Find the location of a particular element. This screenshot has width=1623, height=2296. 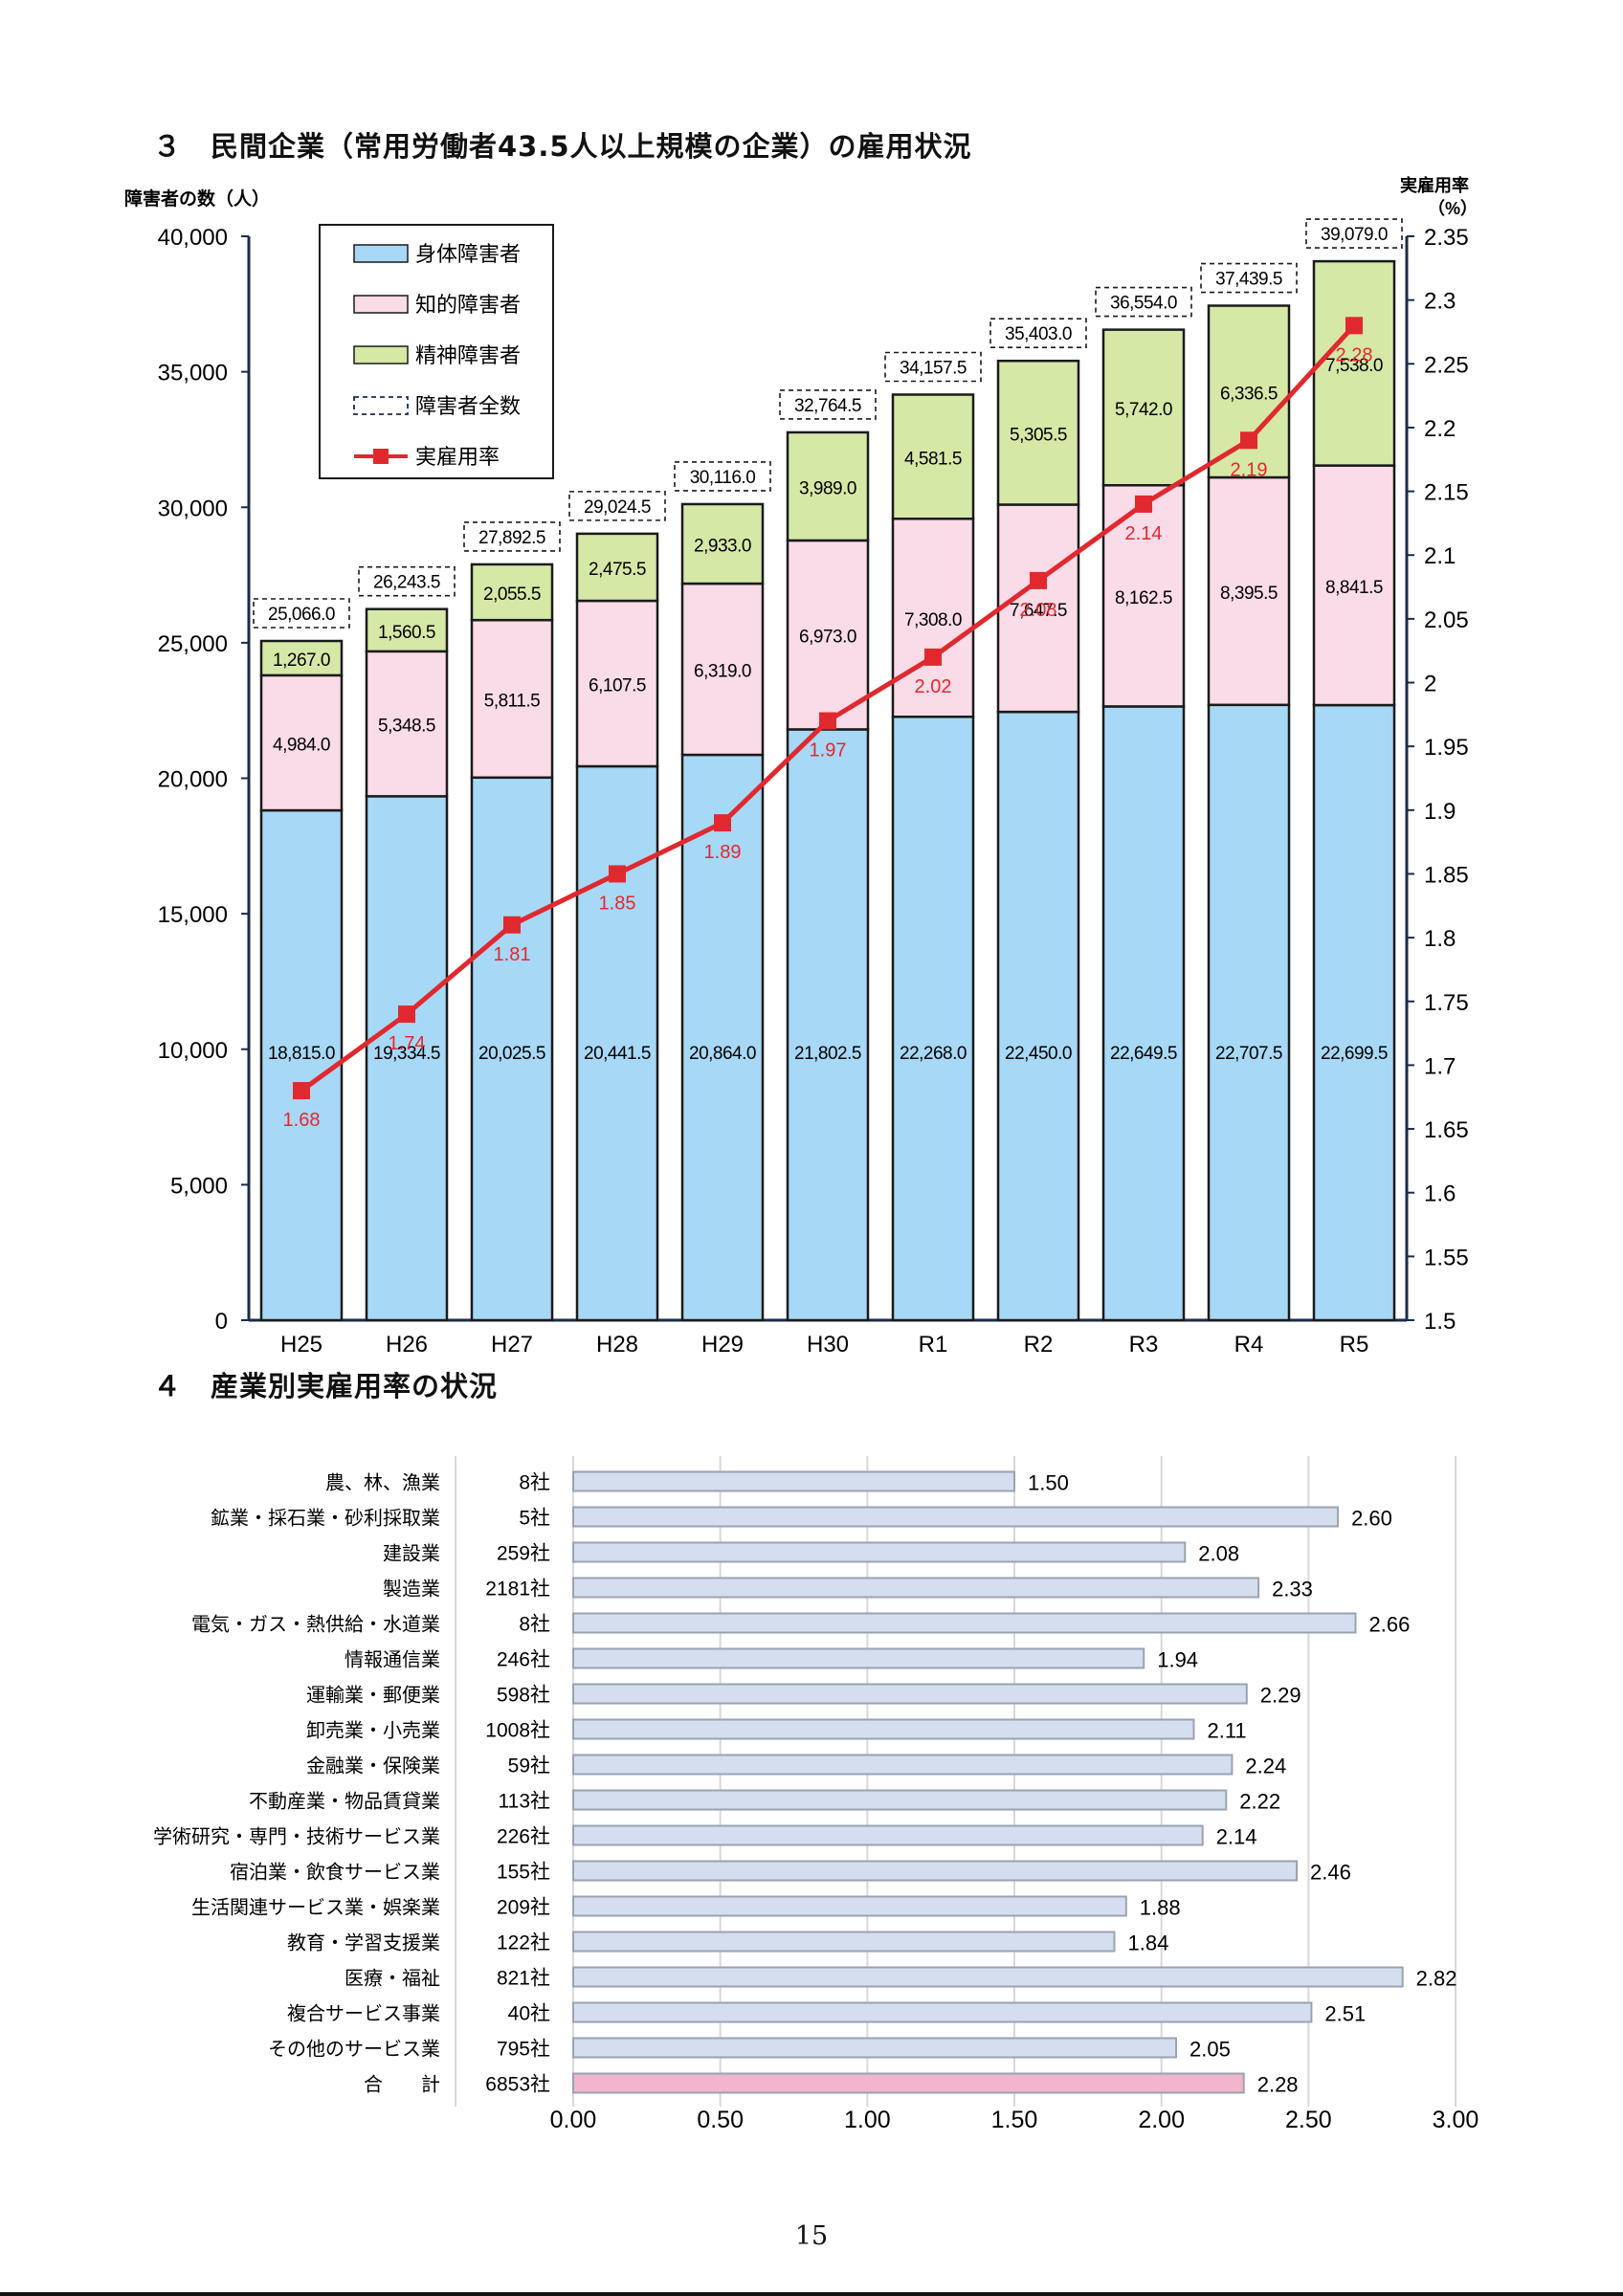

rate-value-label: 2.08 is located at coordinates (1038, 610).